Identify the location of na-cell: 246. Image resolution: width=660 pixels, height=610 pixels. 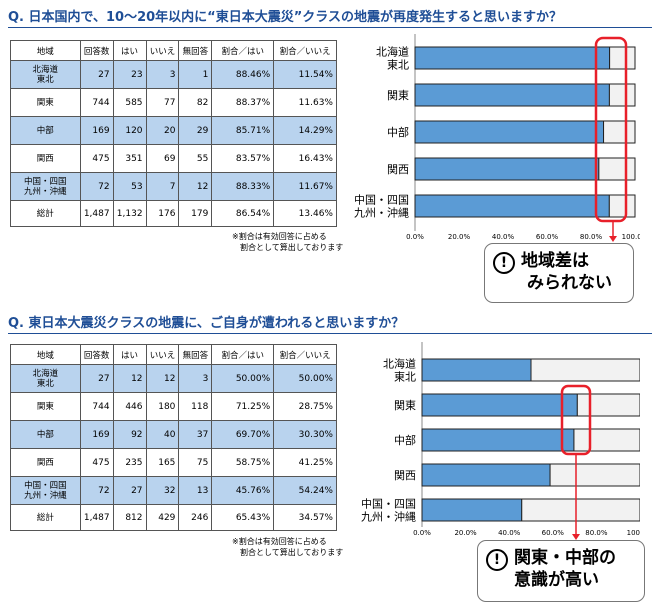
(195, 517).